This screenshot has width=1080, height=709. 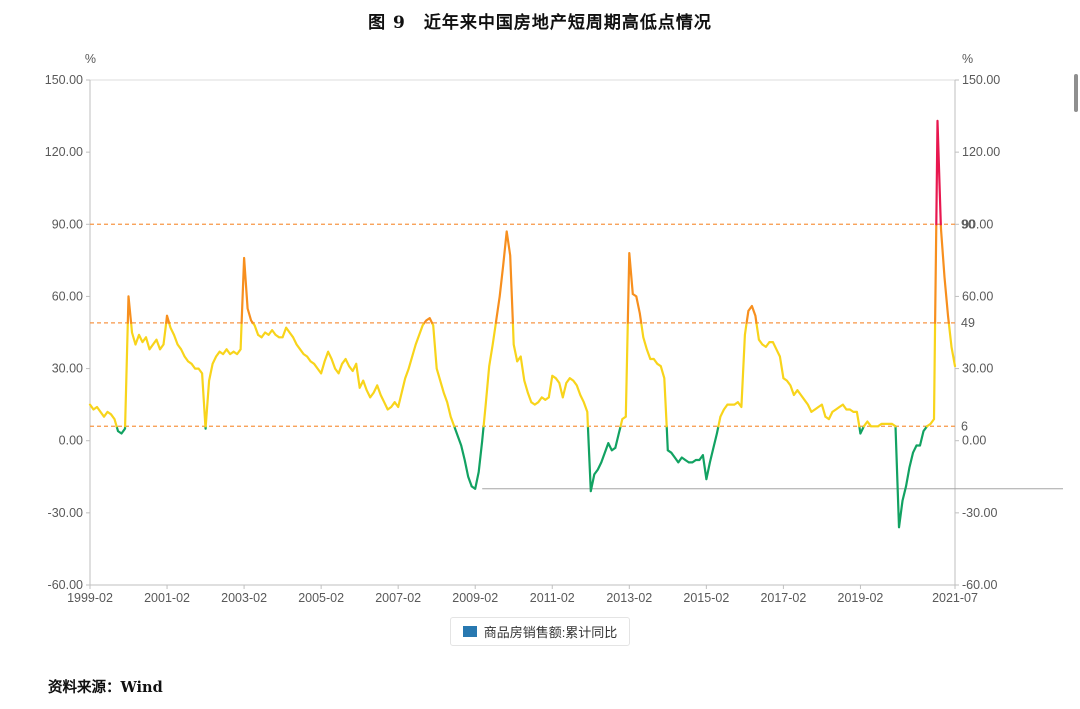 I want to click on x-axis-label: 2017-02, so click(x=783, y=598).